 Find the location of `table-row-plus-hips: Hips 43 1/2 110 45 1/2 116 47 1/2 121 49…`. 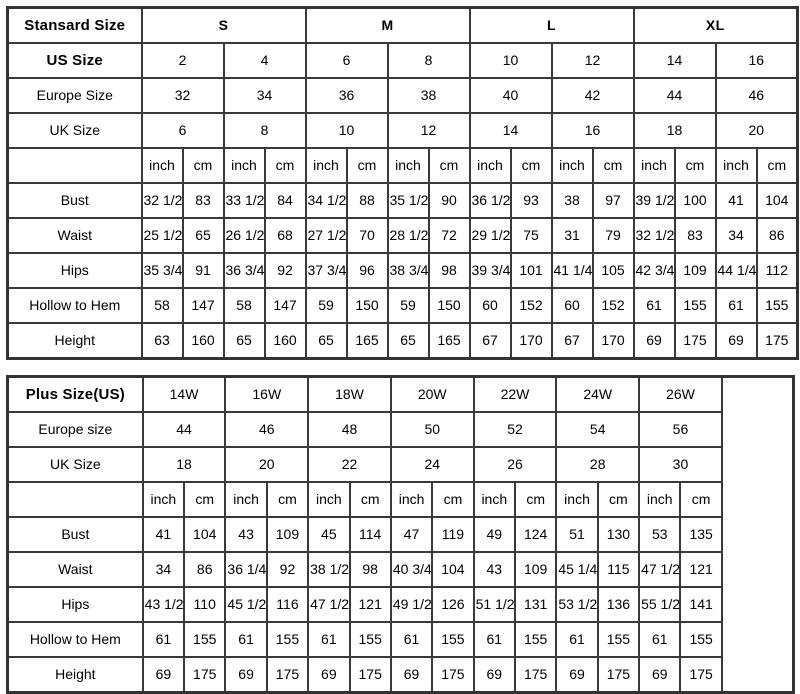

table-row-plus-hips: Hips 43 1/2 110 45 1/2 116 47 1/2 121 49… is located at coordinates (400, 604).